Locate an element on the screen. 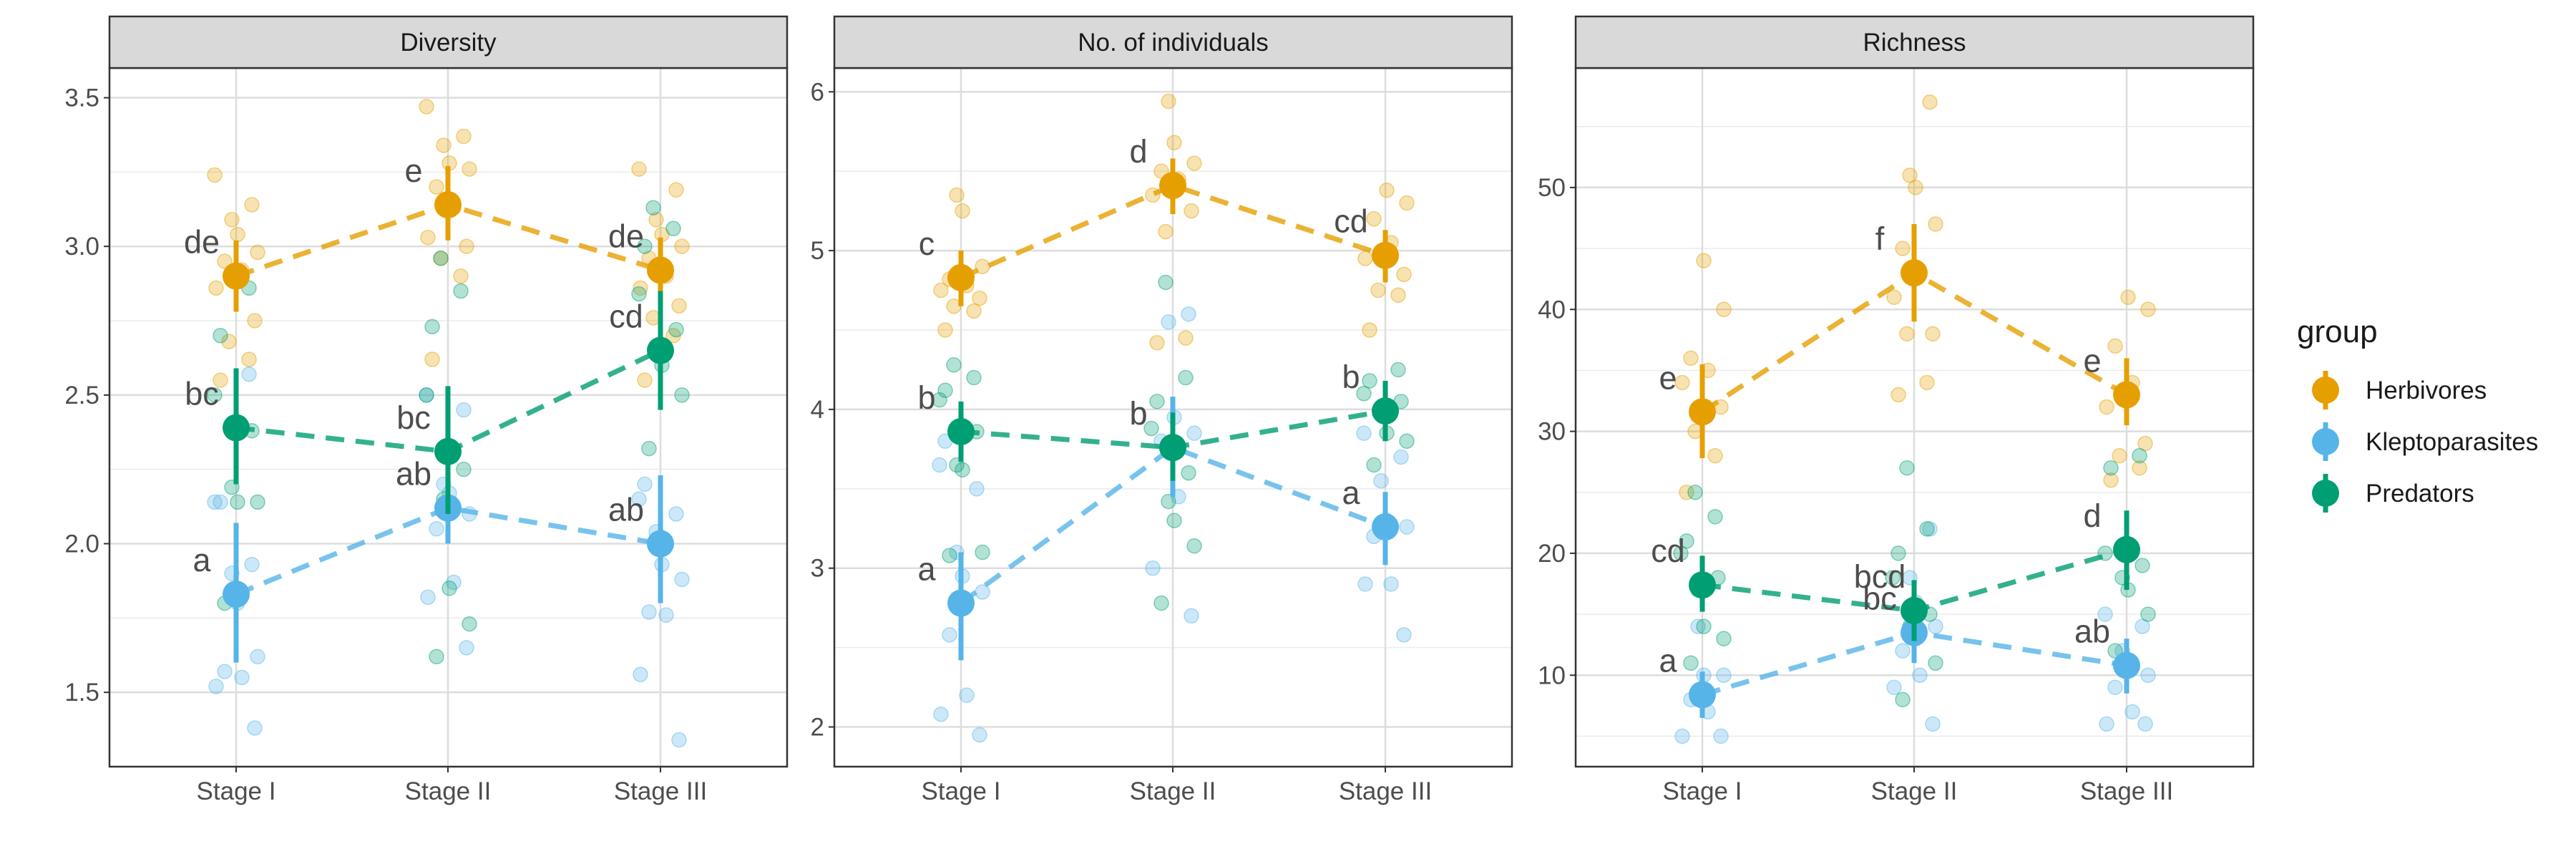 The image size is (2576, 859). significance-letter: d is located at coordinates (1138, 151).